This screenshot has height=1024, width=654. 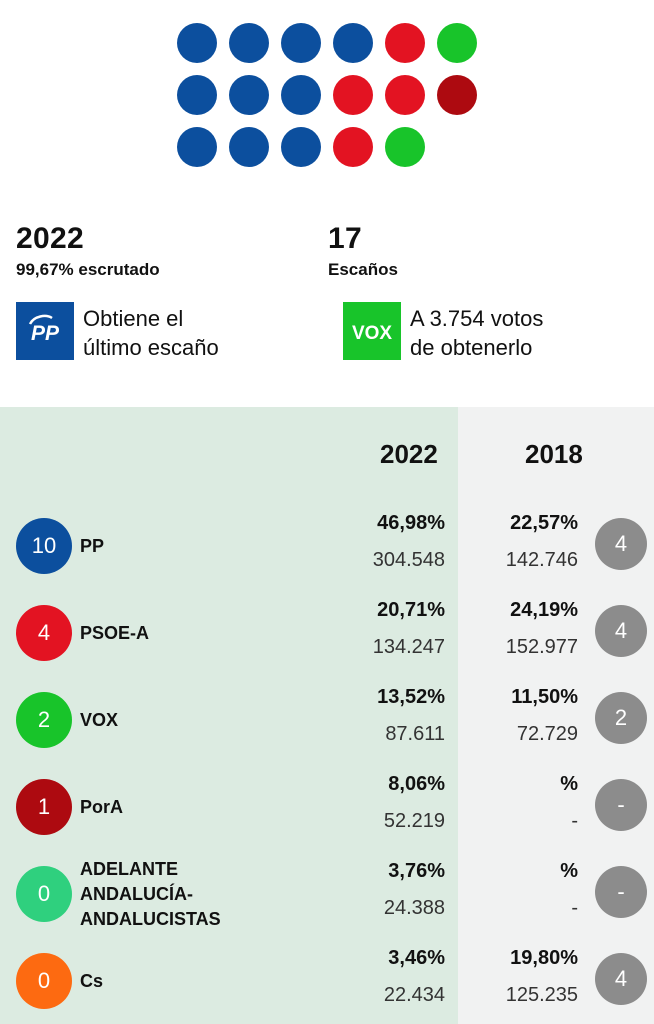 I want to click on party-percentage-previous: 11,50%, so click(x=544, y=697).